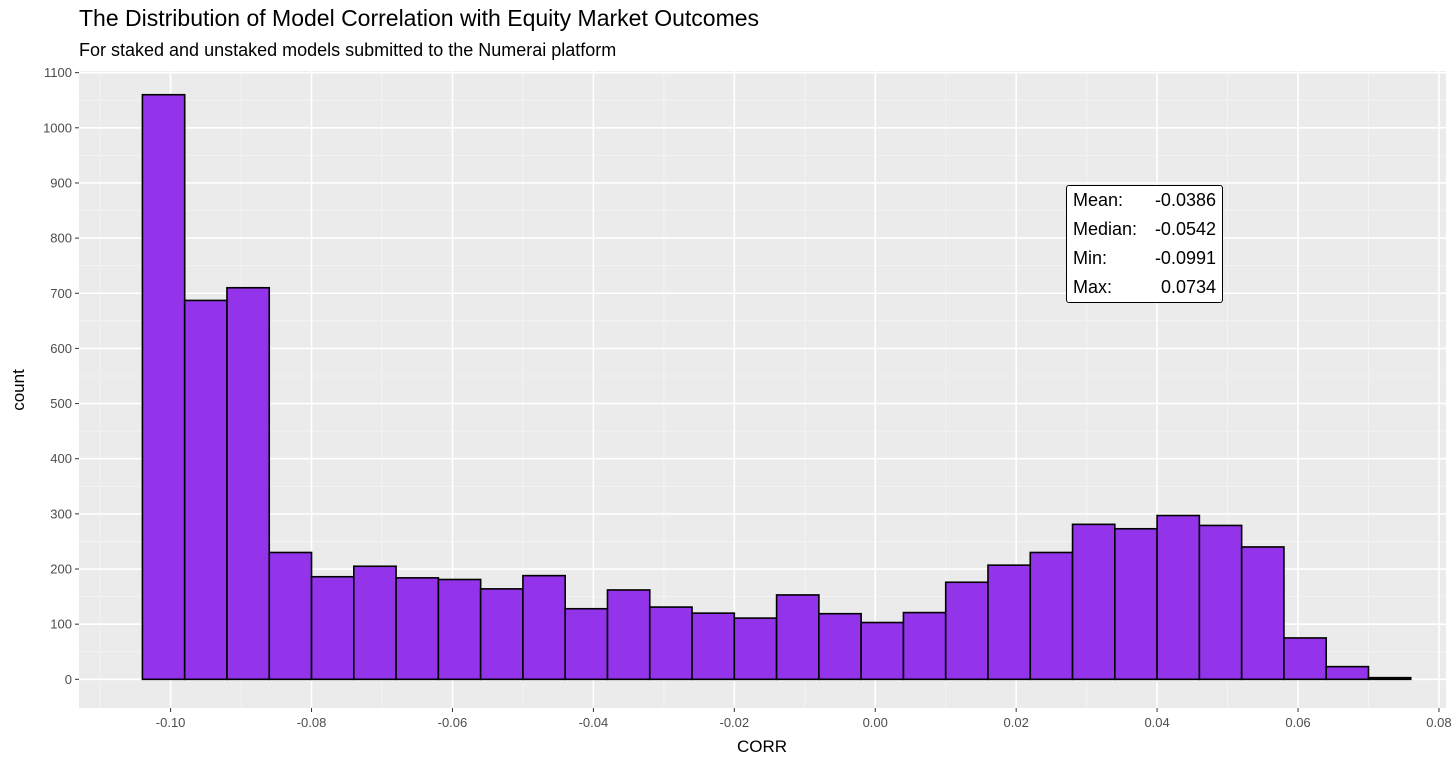  I want to click on x-tick-label: -0.08, so click(312, 722).